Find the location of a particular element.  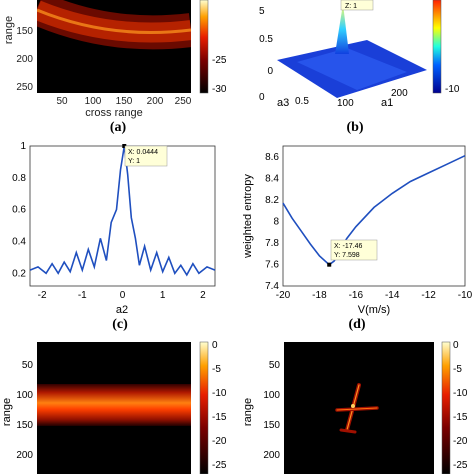

cbar-tick-f: -10 is located at coordinates (460, 393).